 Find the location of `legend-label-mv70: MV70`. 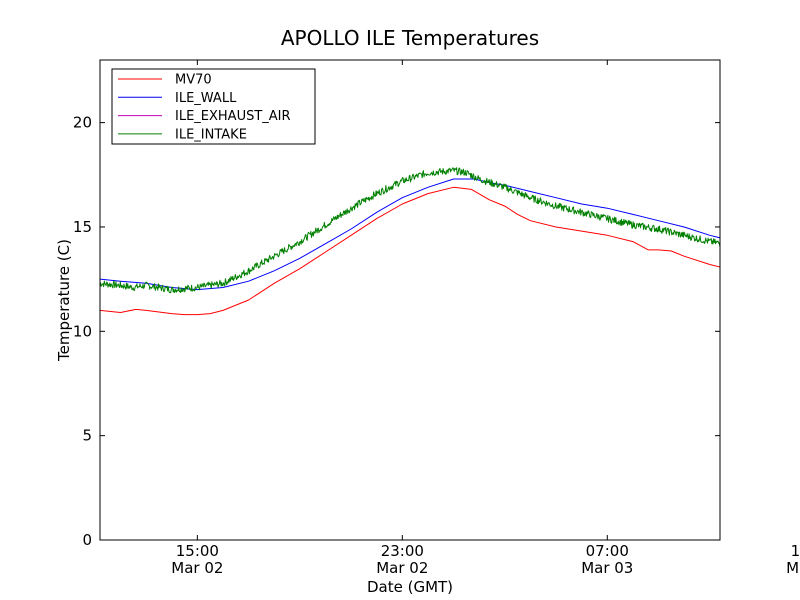

legend-label-mv70: MV70 is located at coordinates (193, 80).